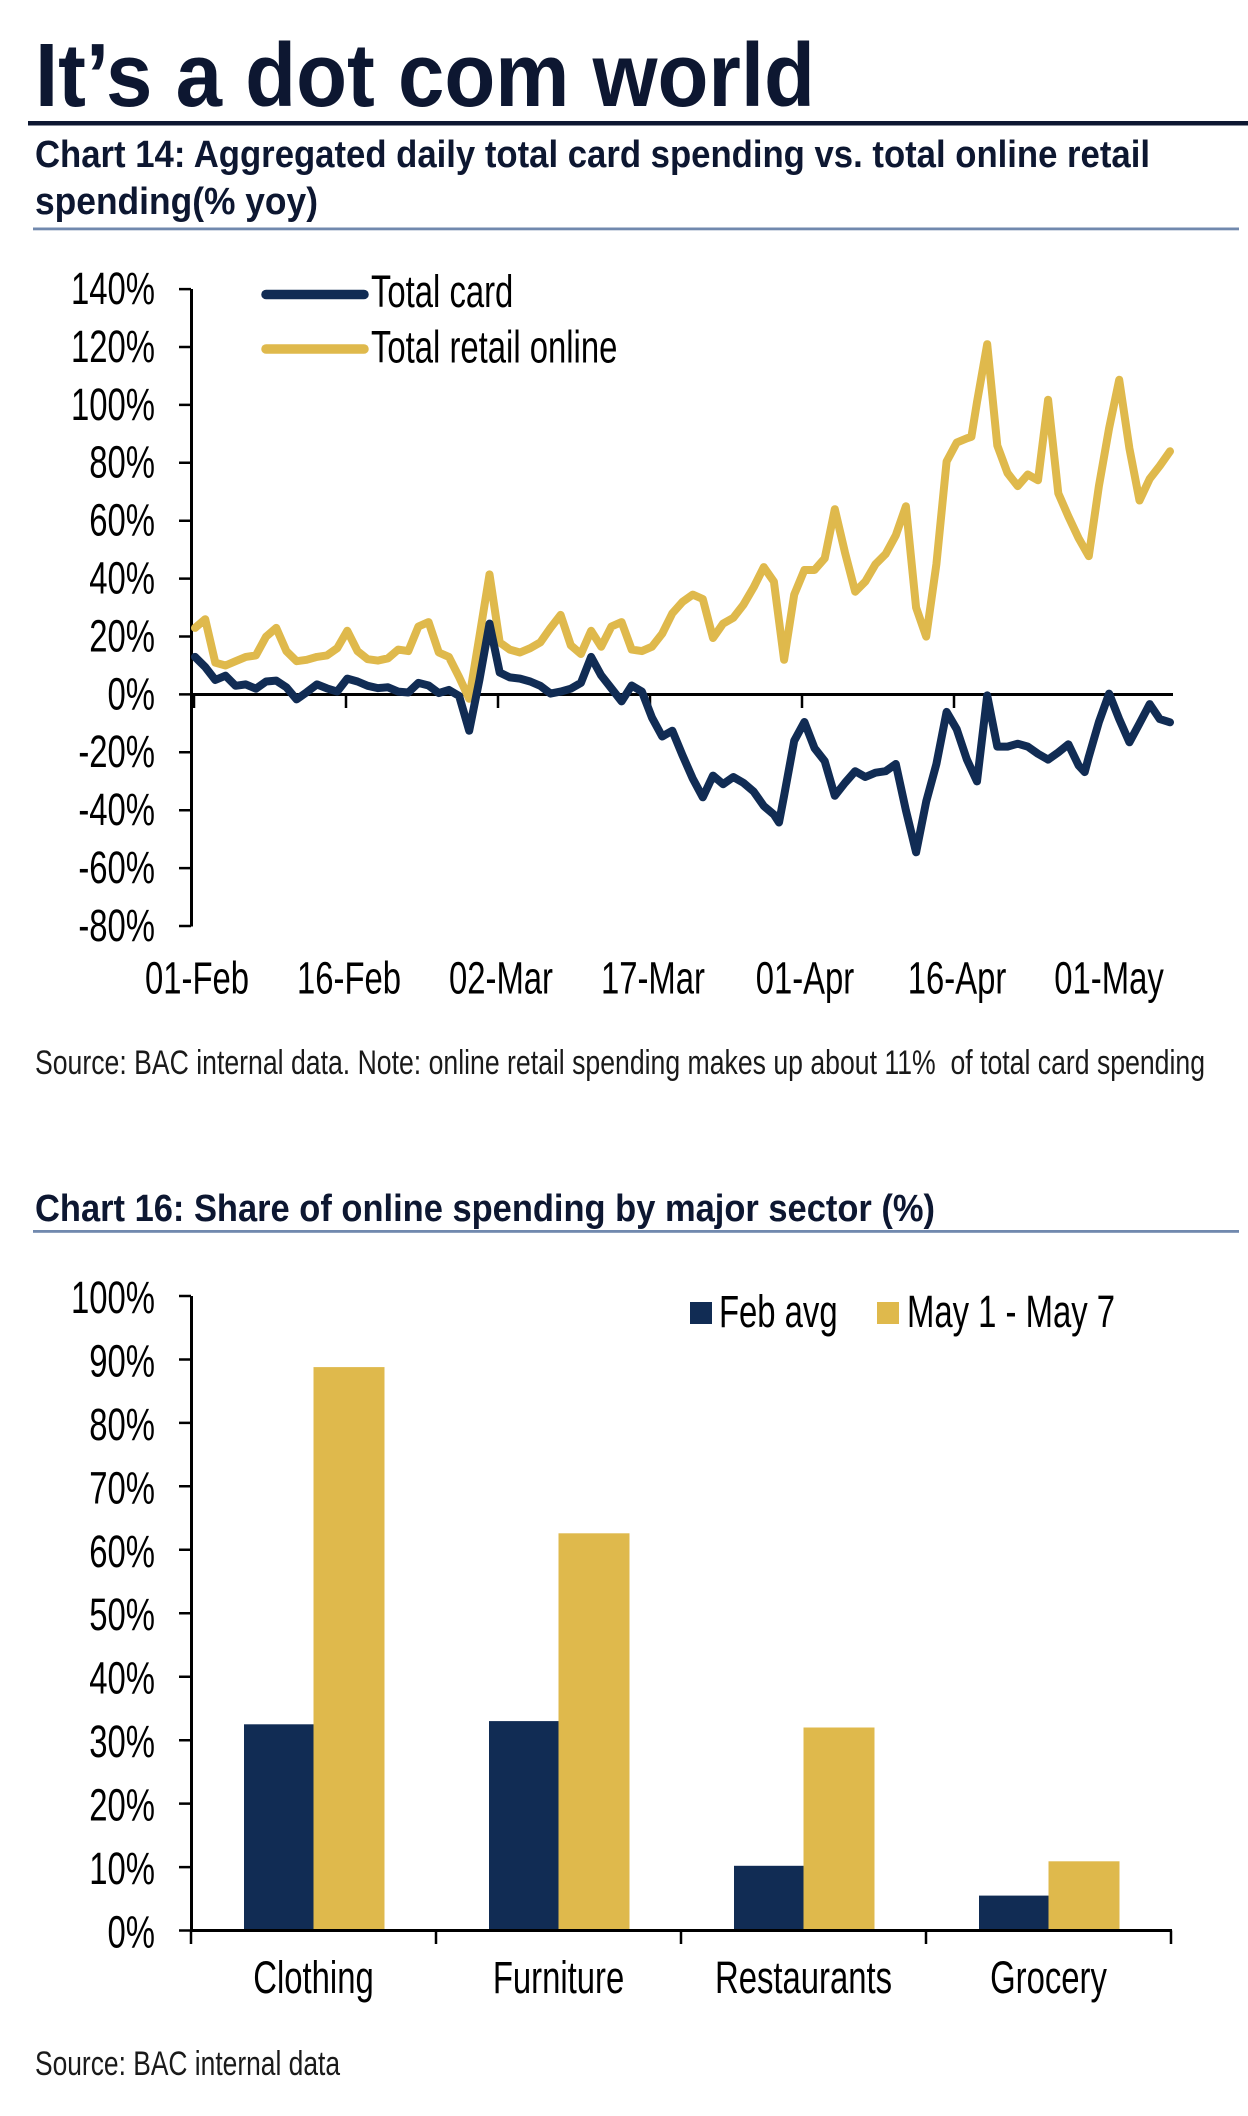 This screenshot has height=2116, width=1248. Describe the element at coordinates (176, 202) in the screenshot. I see `svg-text: spending(% yoy)` at that location.